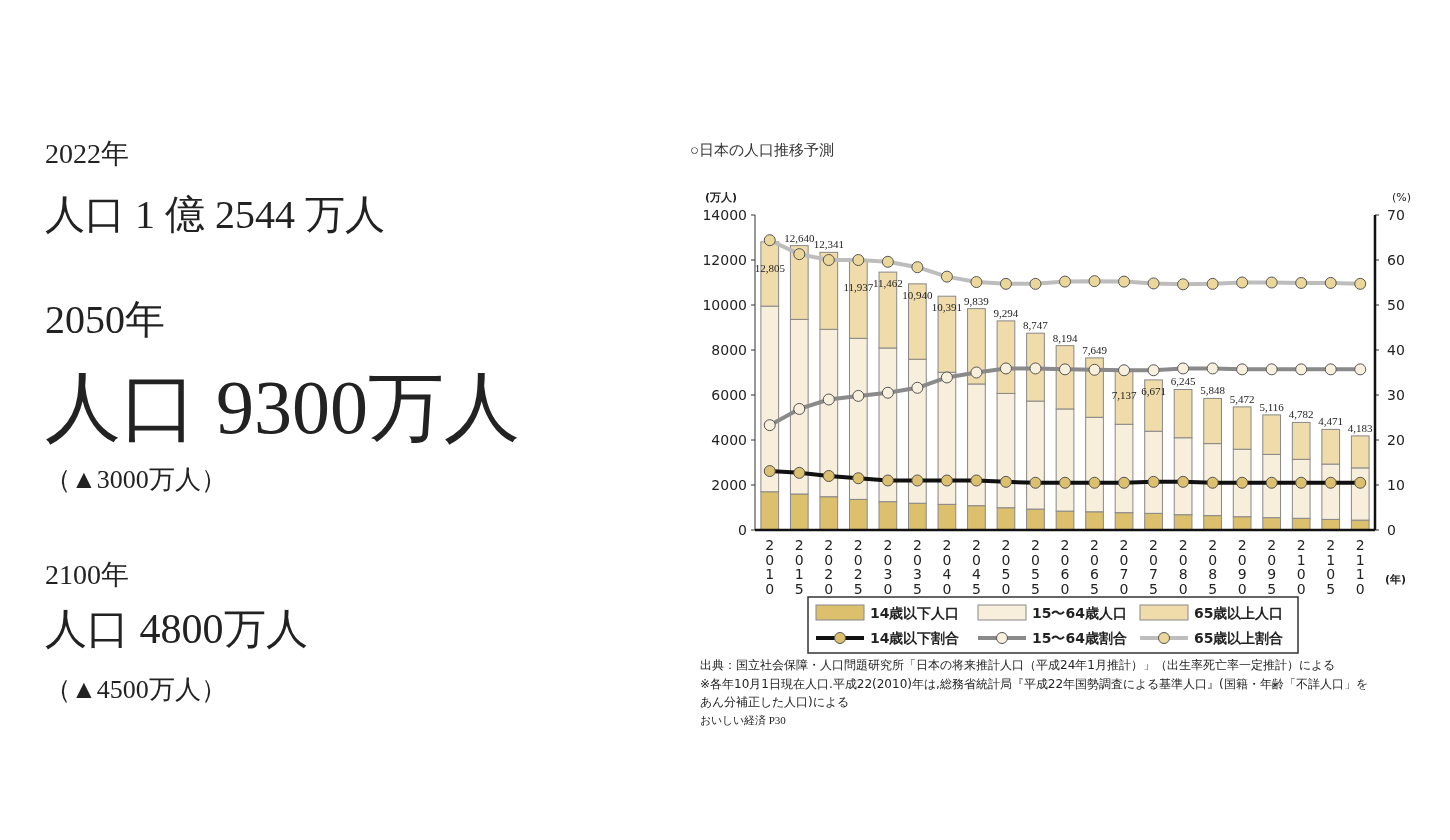 This screenshot has width=1450, height=840. Describe the element at coordinates (915, 613) in the screenshot. I see `legend-label: 14歳以下人口` at that location.